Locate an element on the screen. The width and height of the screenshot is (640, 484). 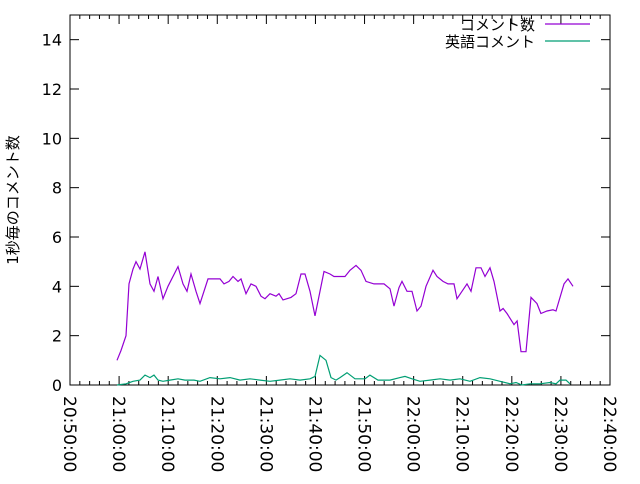
x-tick-label: 22:20:00 is located at coordinates (511, 434).